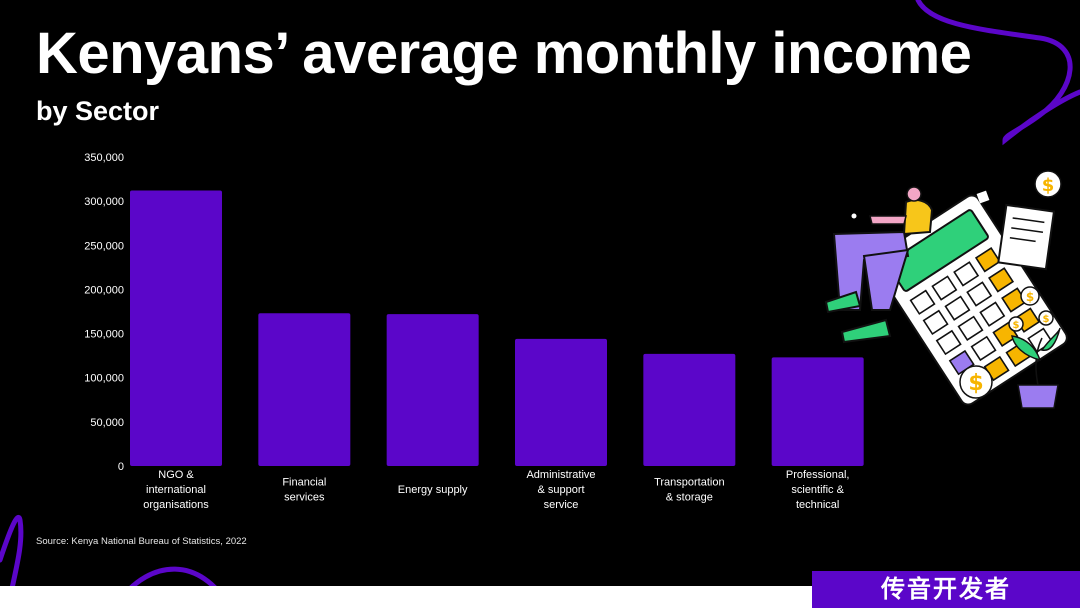 The image size is (1080, 608). I want to click on document-graphic, so click(1026, 237).